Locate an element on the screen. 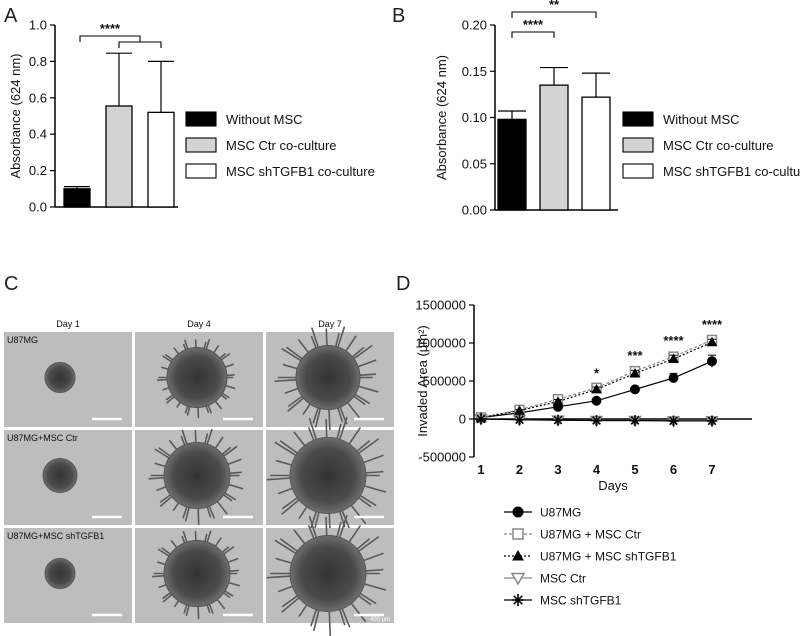  y-tick-label: 0.15 is located at coordinates (474, 71).